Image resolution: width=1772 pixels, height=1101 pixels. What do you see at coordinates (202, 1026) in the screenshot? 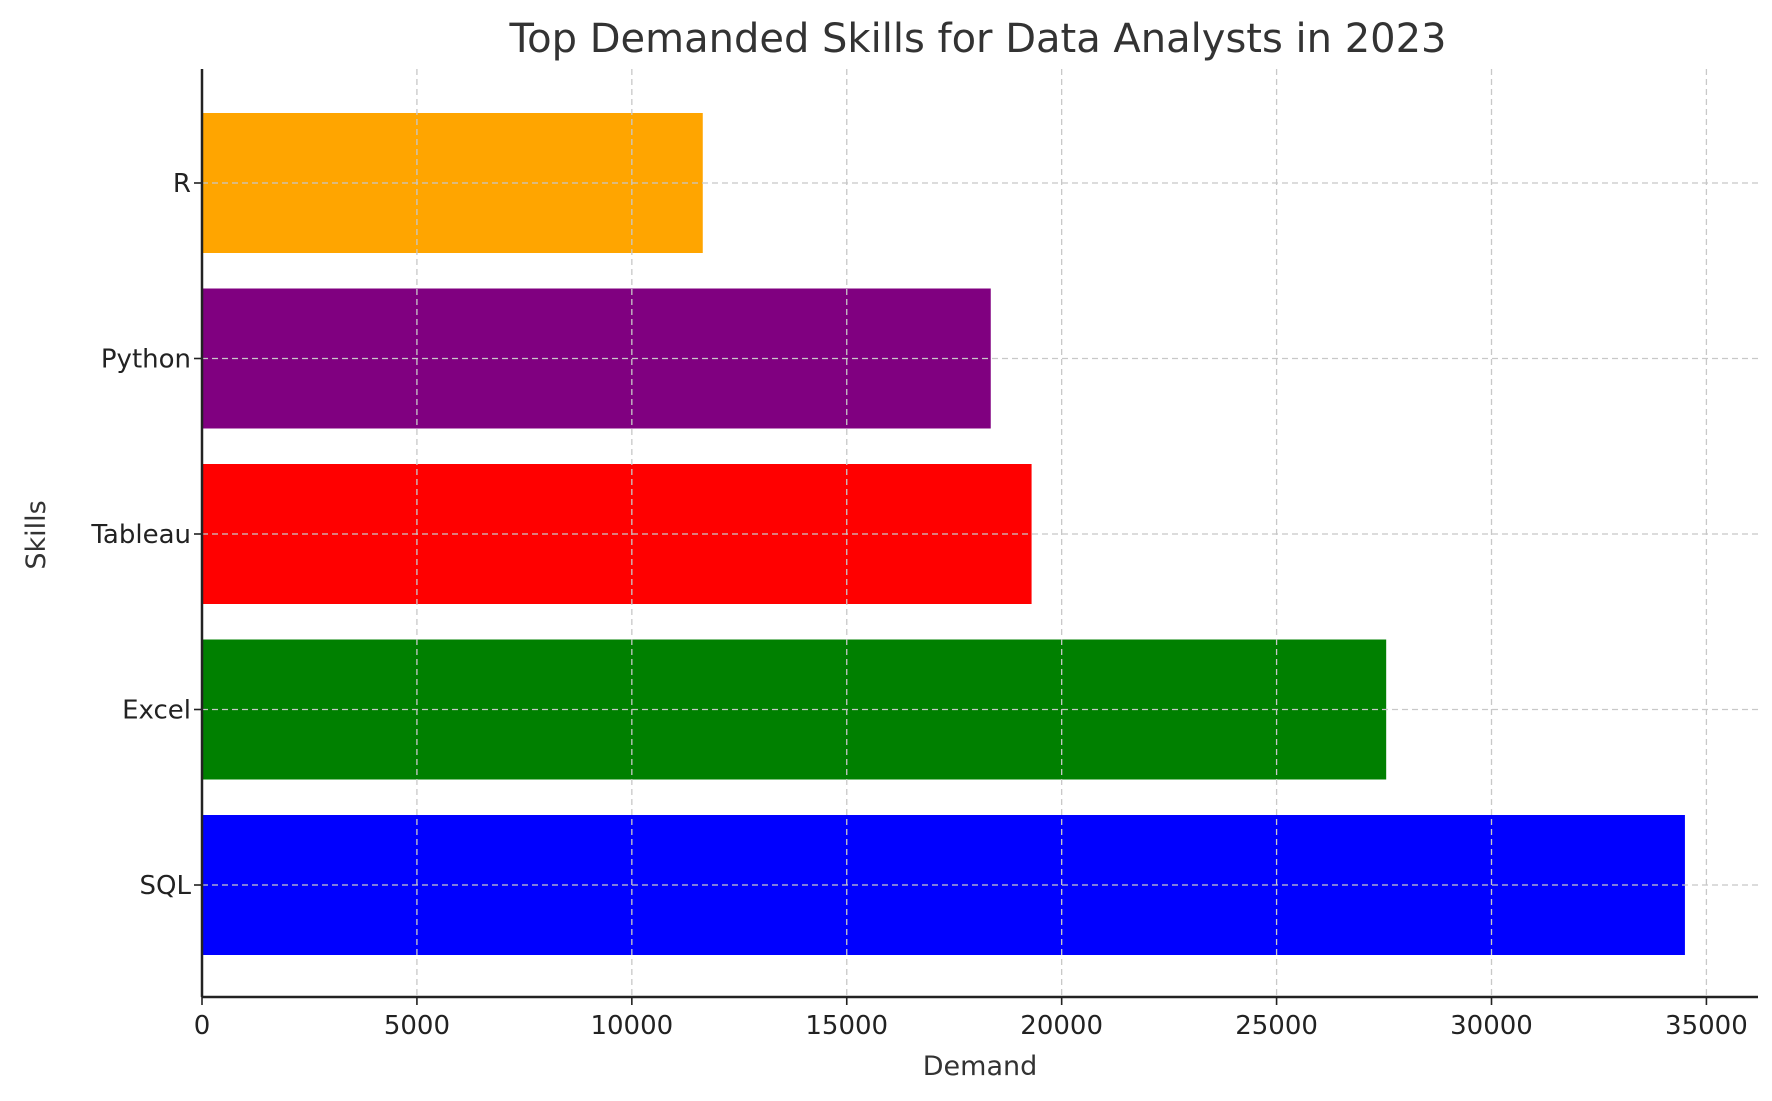
I see `x-tick-label: 0` at bounding box center [202, 1026].